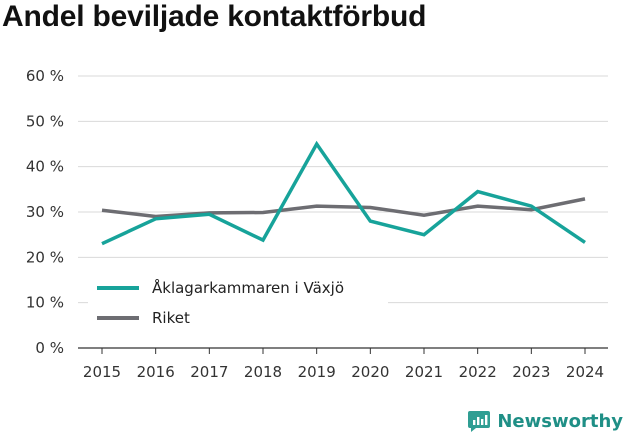  I want to click on y-axis-ticks: 0 % 10 % 20 % 30 % 40 % 50 % 60 %, so click(45, 212).